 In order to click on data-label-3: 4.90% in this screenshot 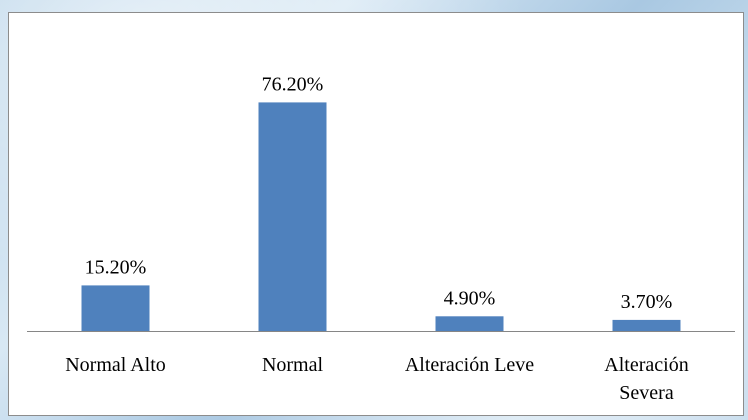, I will do `click(470, 298)`.